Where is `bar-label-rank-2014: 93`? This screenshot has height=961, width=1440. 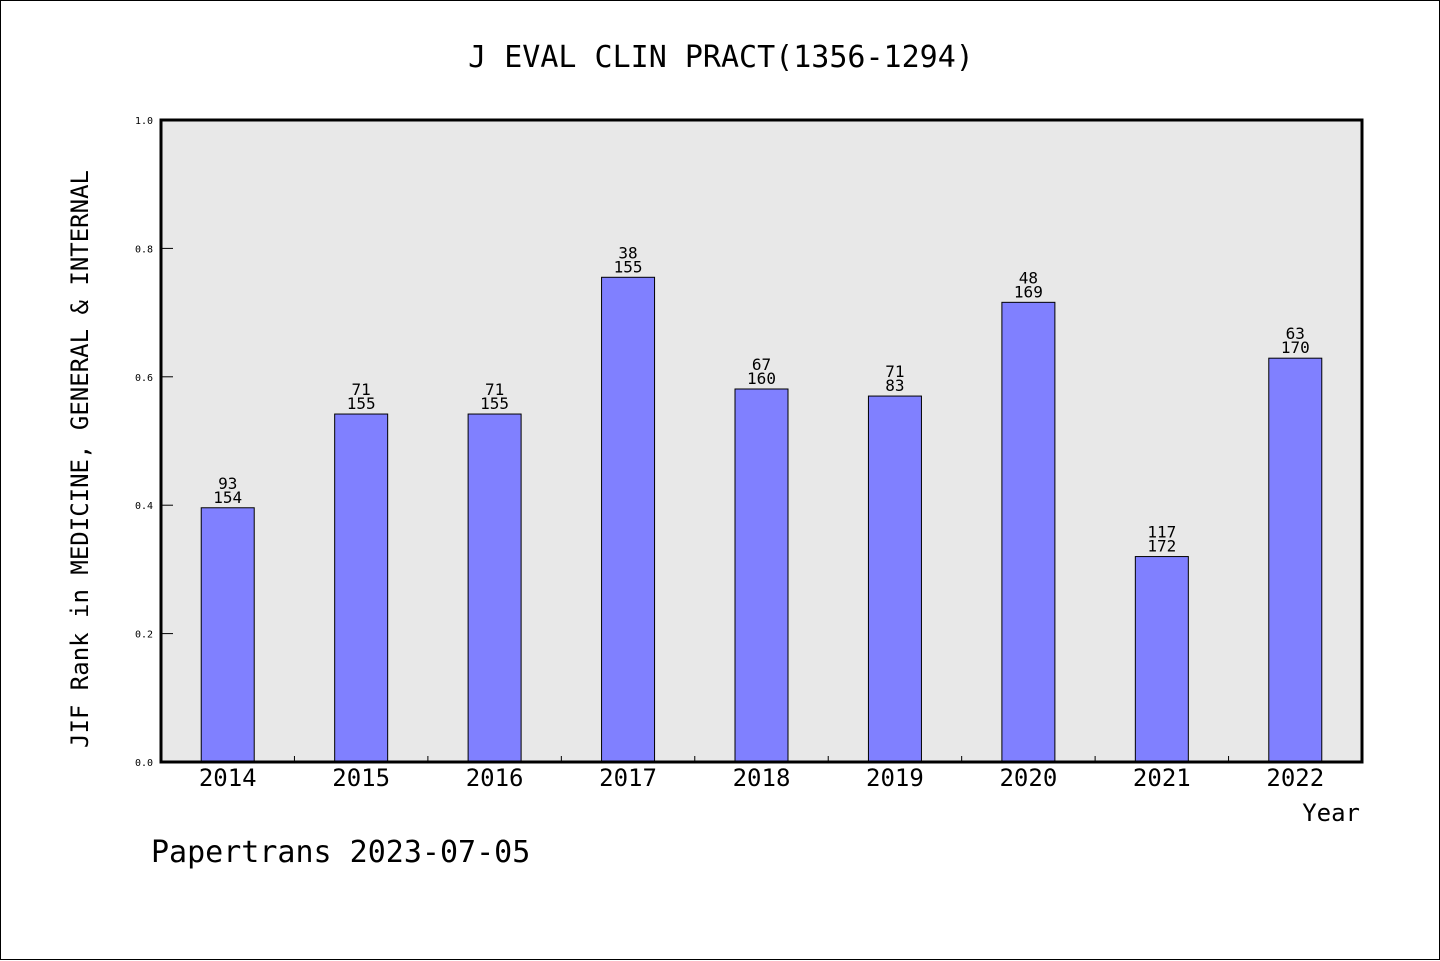
bar-label-rank-2014: 93 is located at coordinates (227, 483).